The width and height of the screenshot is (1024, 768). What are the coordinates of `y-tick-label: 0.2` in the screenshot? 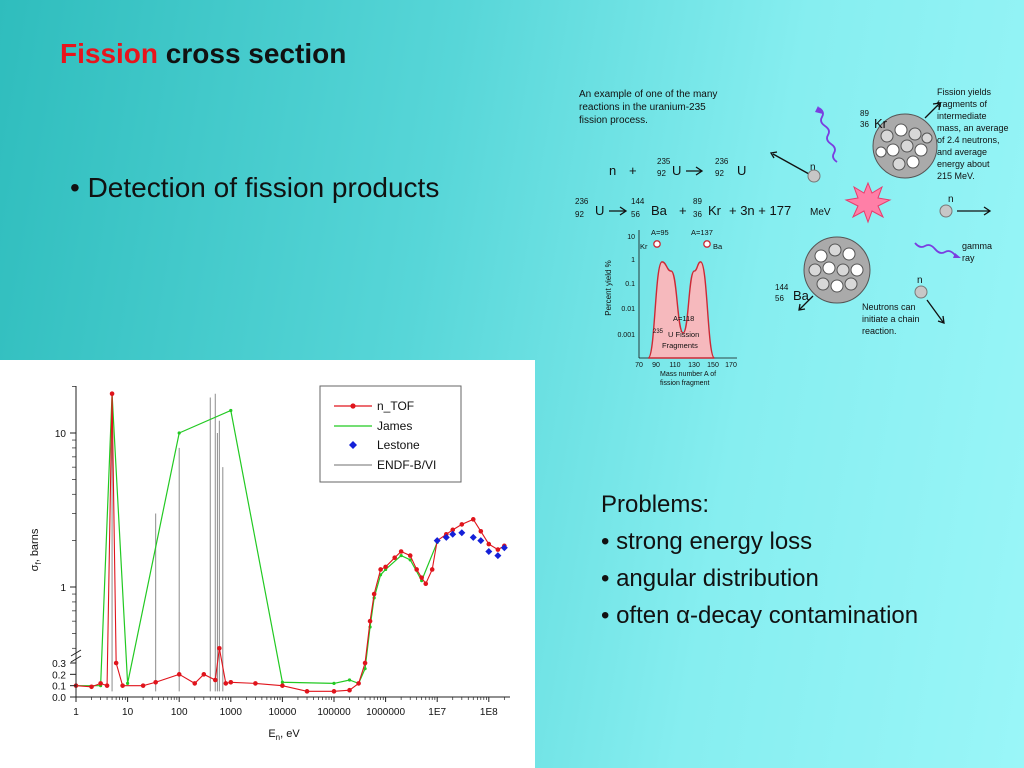 It's located at (59, 675).